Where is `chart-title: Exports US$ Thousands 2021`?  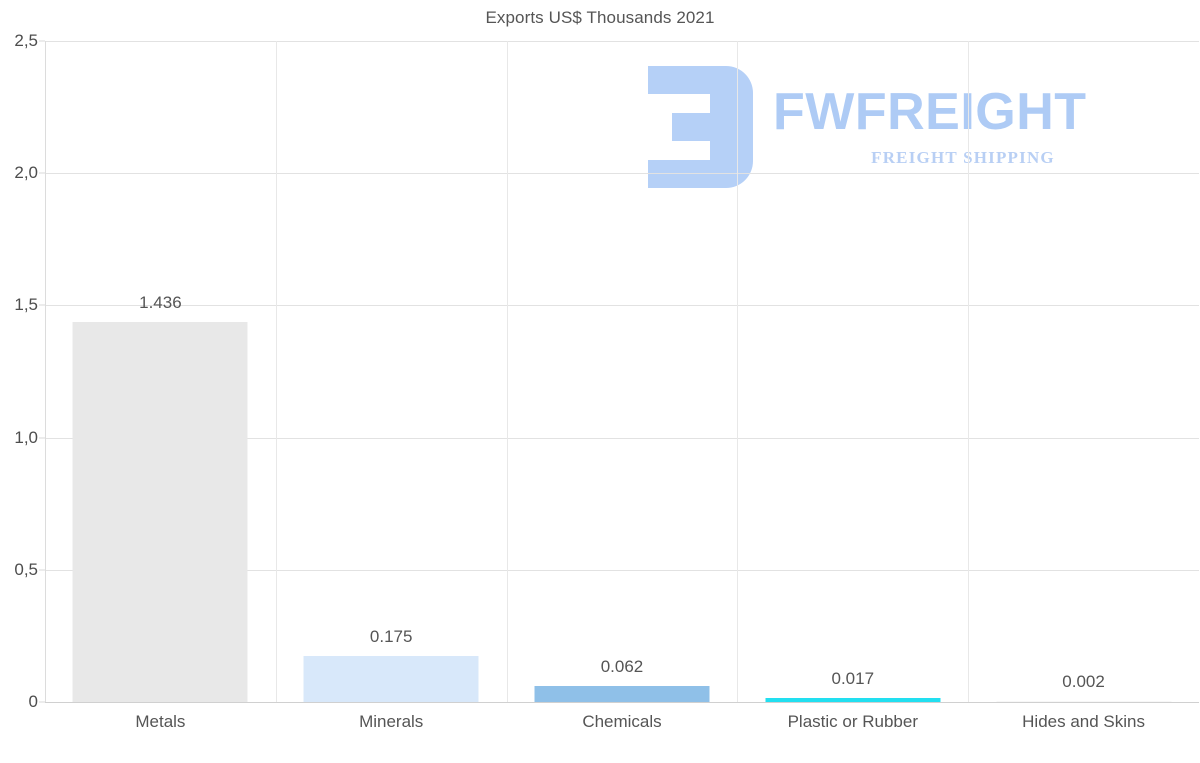
chart-title: Exports US$ Thousands 2021 is located at coordinates (600, 17).